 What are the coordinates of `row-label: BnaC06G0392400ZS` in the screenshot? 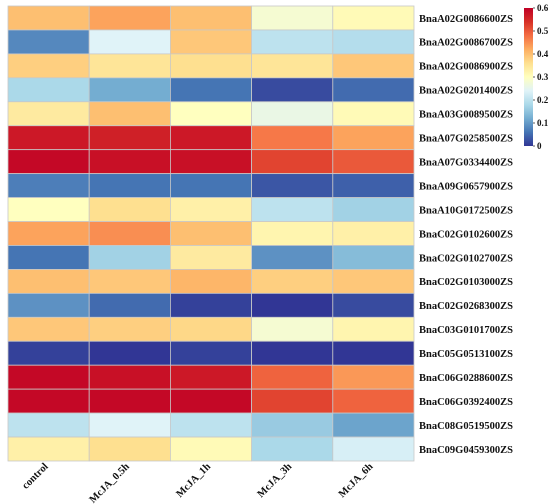 It's located at (466, 402).